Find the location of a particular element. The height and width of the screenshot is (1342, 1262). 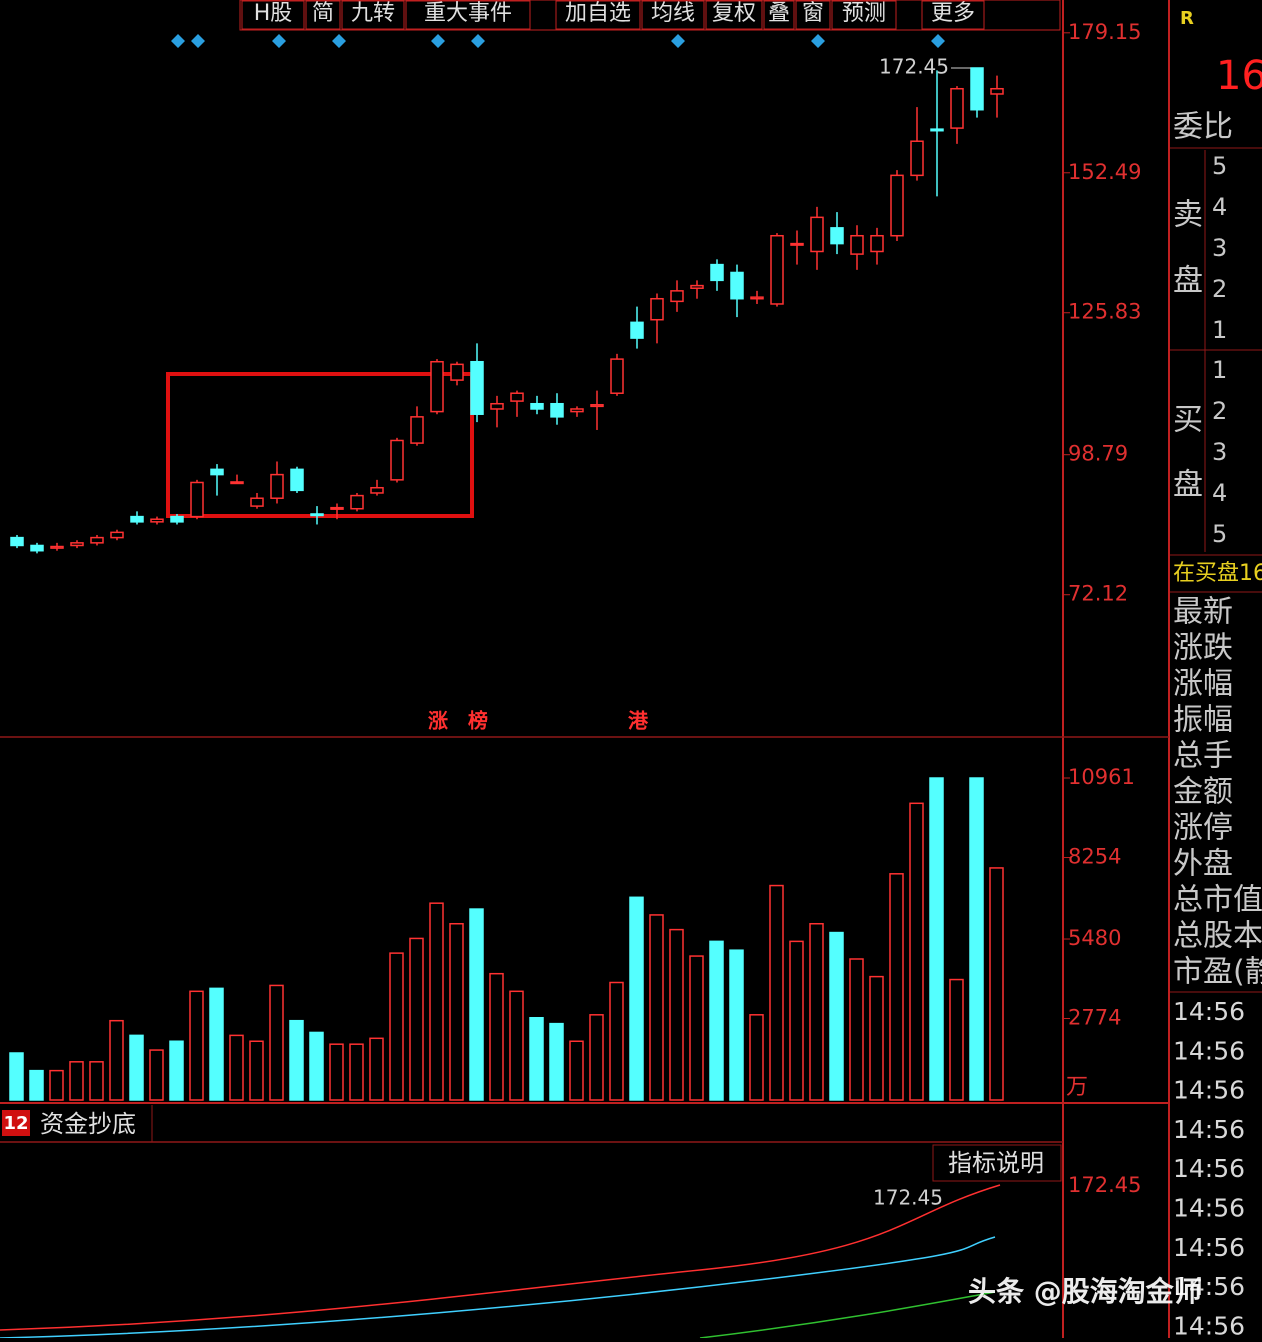

quote-field: 涨停 is located at coordinates (1203, 828).